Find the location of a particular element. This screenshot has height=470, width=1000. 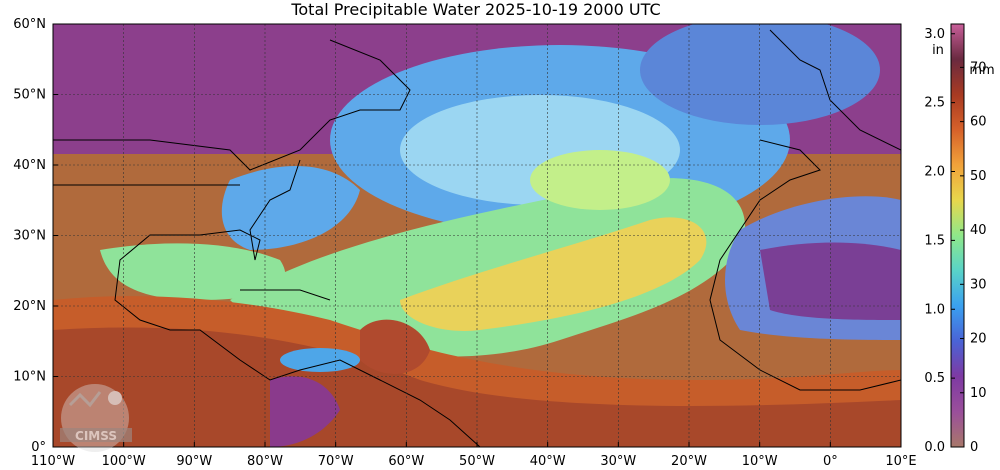

colorbar-mm-label: 50 is located at coordinates (978, 176).